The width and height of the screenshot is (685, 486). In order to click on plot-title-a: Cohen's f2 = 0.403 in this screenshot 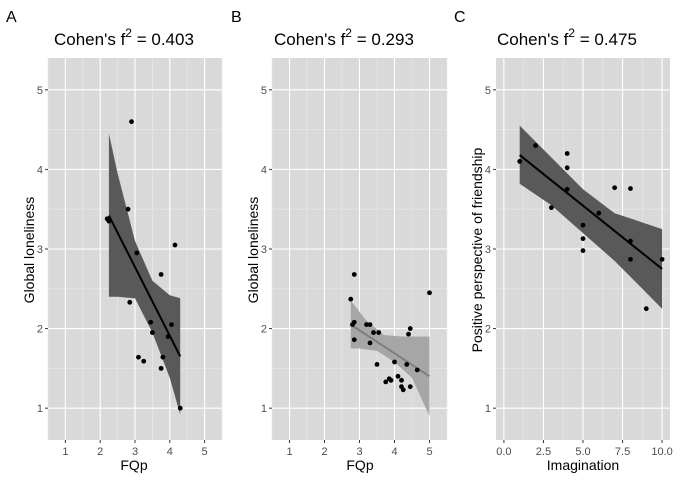, I will do `click(124, 37)`.